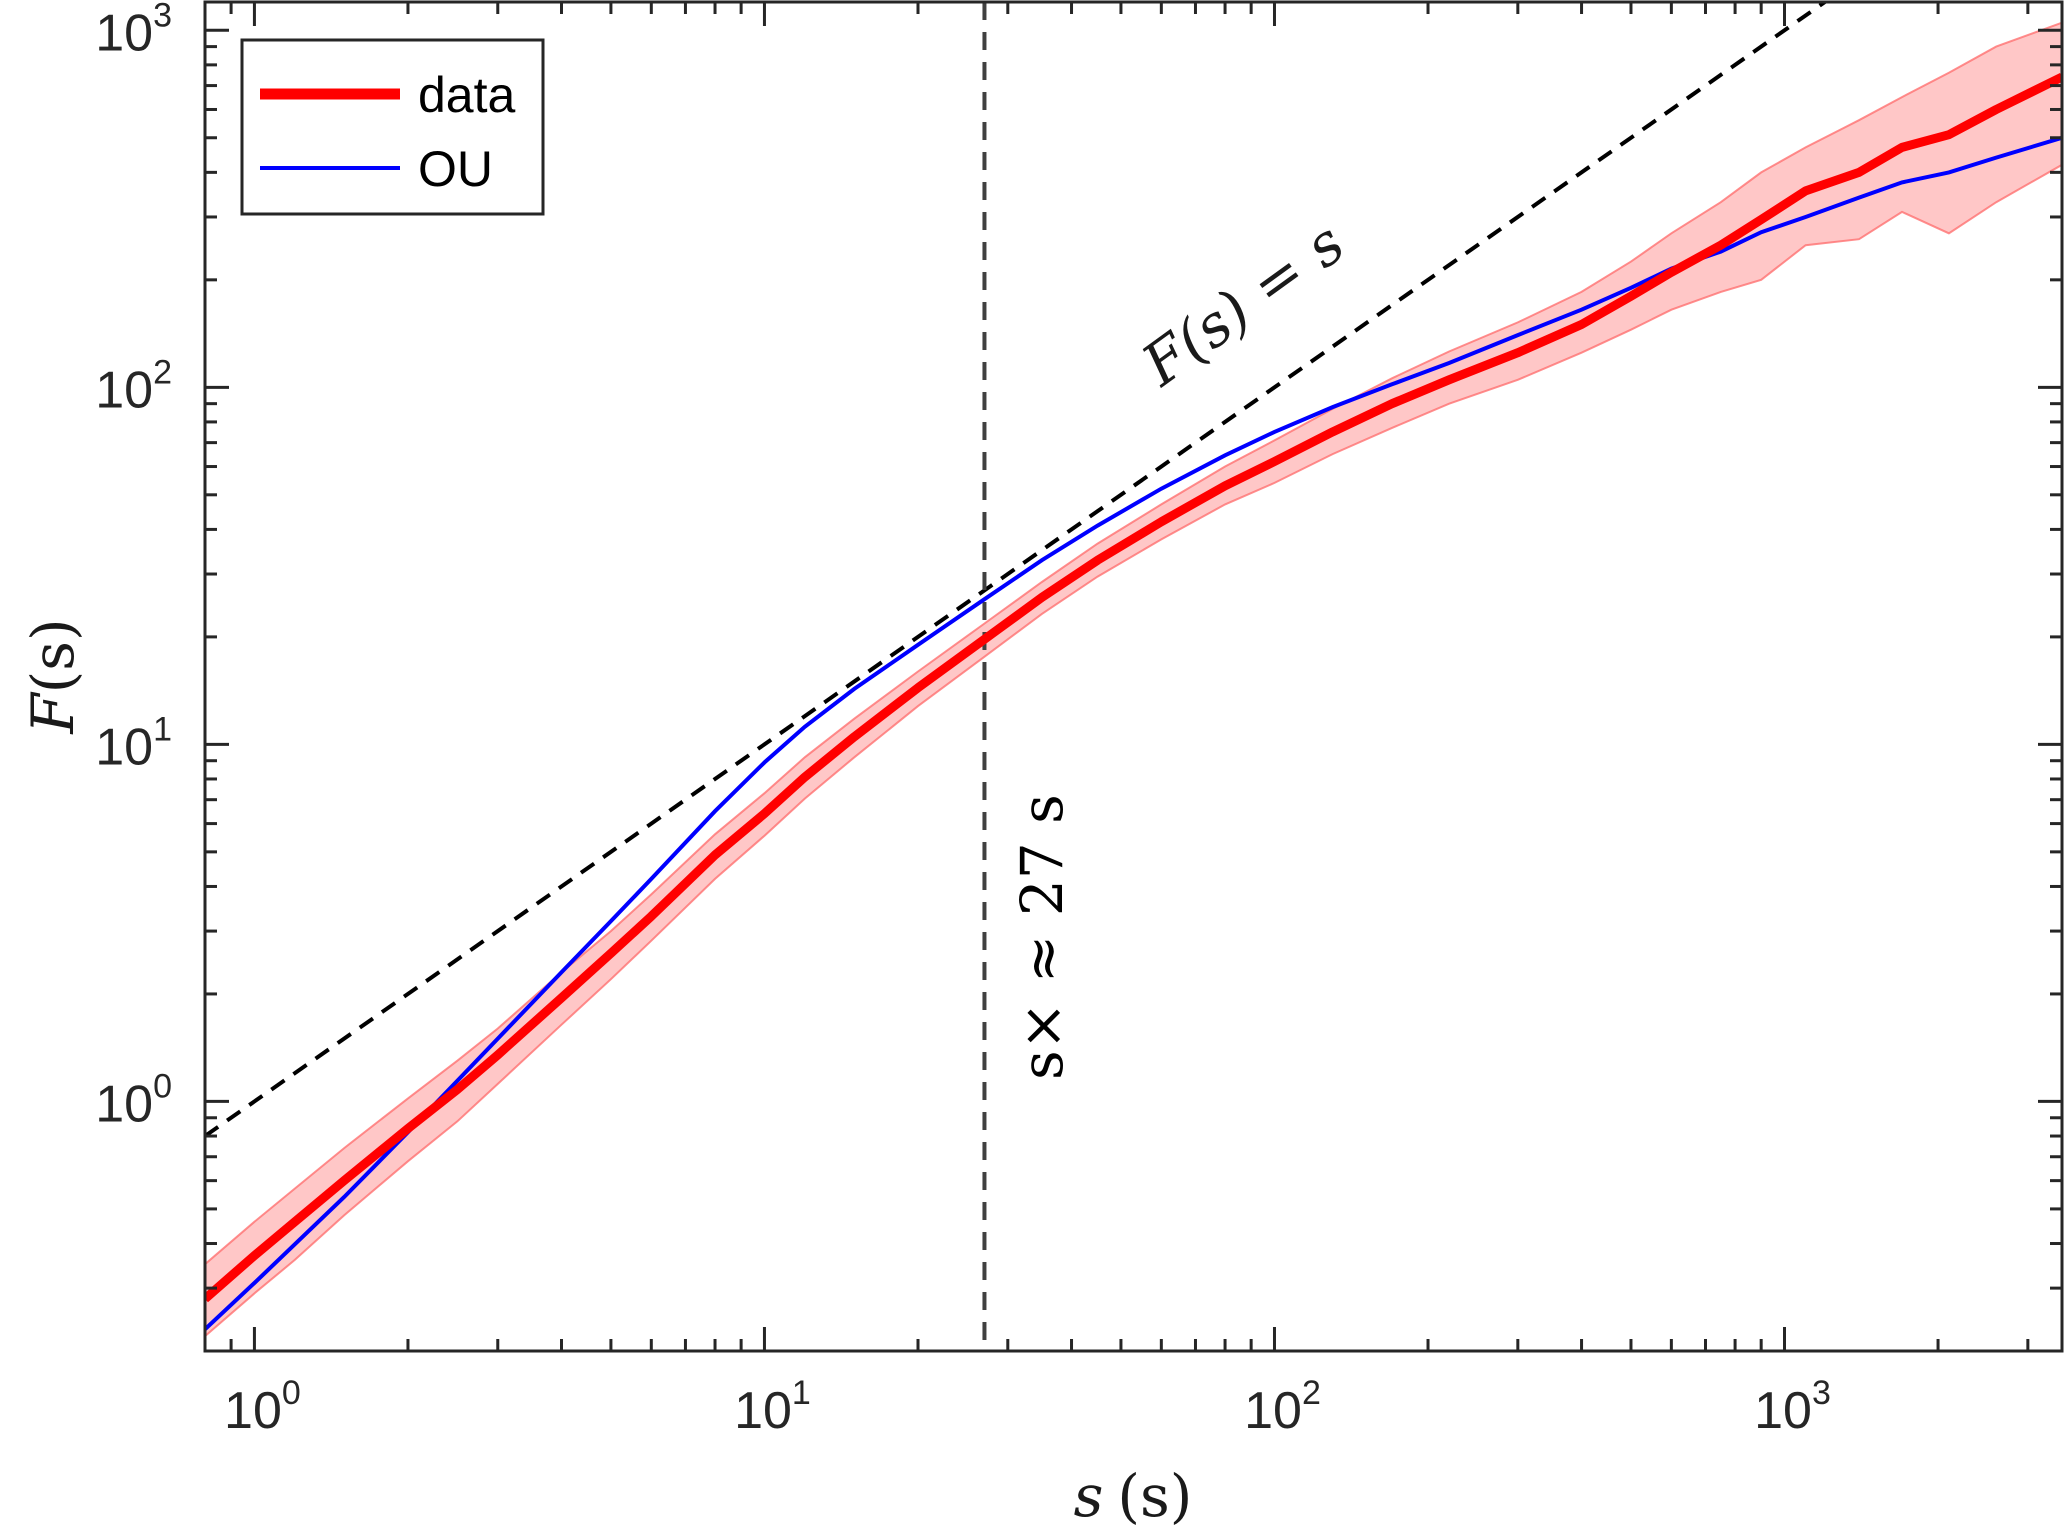  What do you see at coordinates (162, 17) in the screenshot?
I see `y-tick-label-exponent: 3` at bounding box center [162, 17].